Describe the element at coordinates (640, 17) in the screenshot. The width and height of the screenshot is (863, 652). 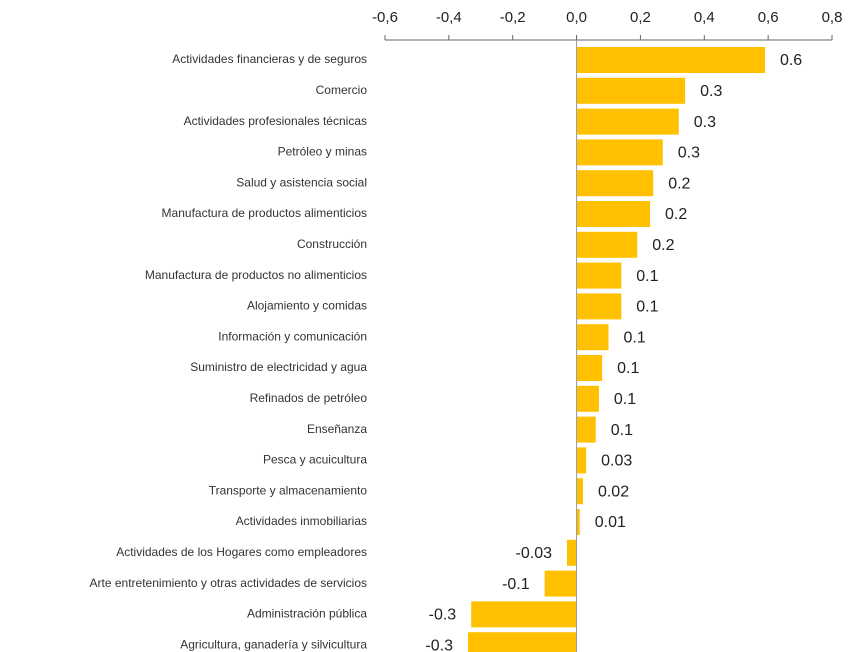
I see `x-tick-label: 0,2` at that location.